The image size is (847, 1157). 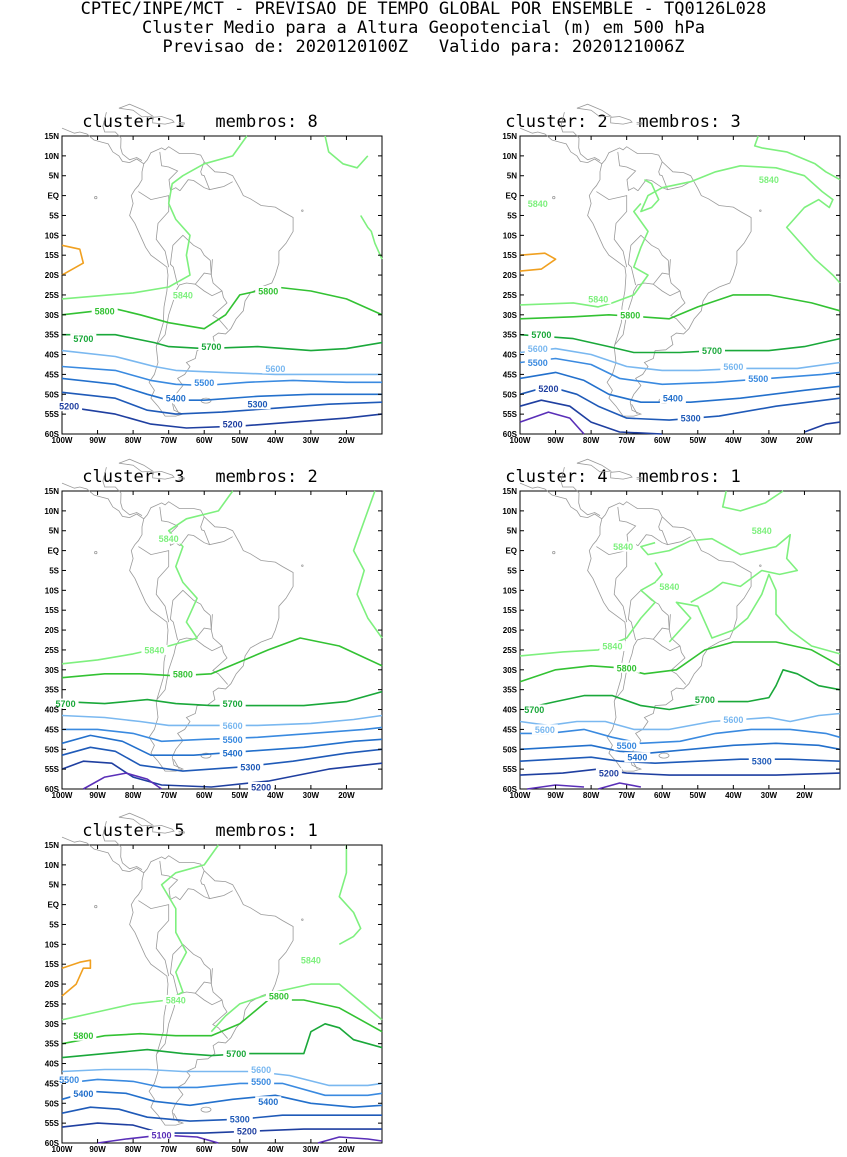 What do you see at coordinates (52, 1024) in the screenshot?
I see `lat-tick-label: 30S` at bounding box center [52, 1024].